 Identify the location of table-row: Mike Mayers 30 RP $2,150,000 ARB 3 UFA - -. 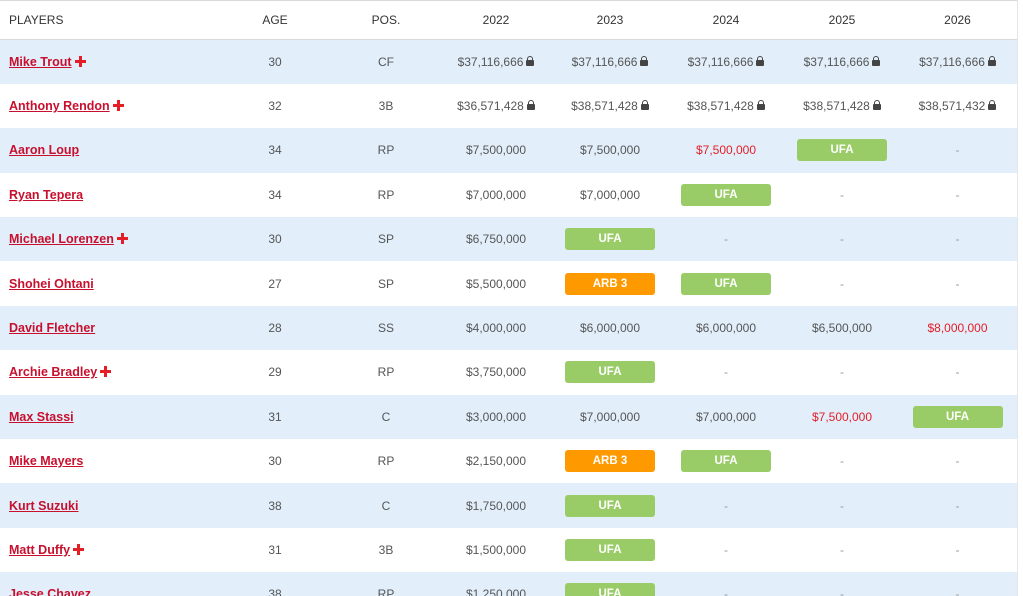
(508, 461).